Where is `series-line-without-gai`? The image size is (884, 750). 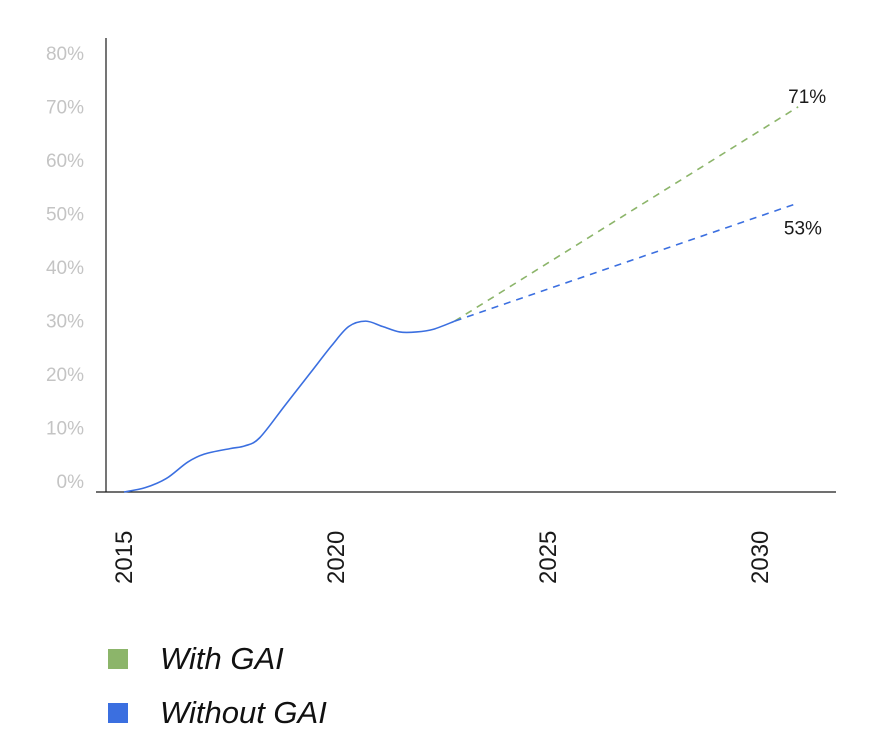 series-line-without-gai is located at coordinates (624, 262).